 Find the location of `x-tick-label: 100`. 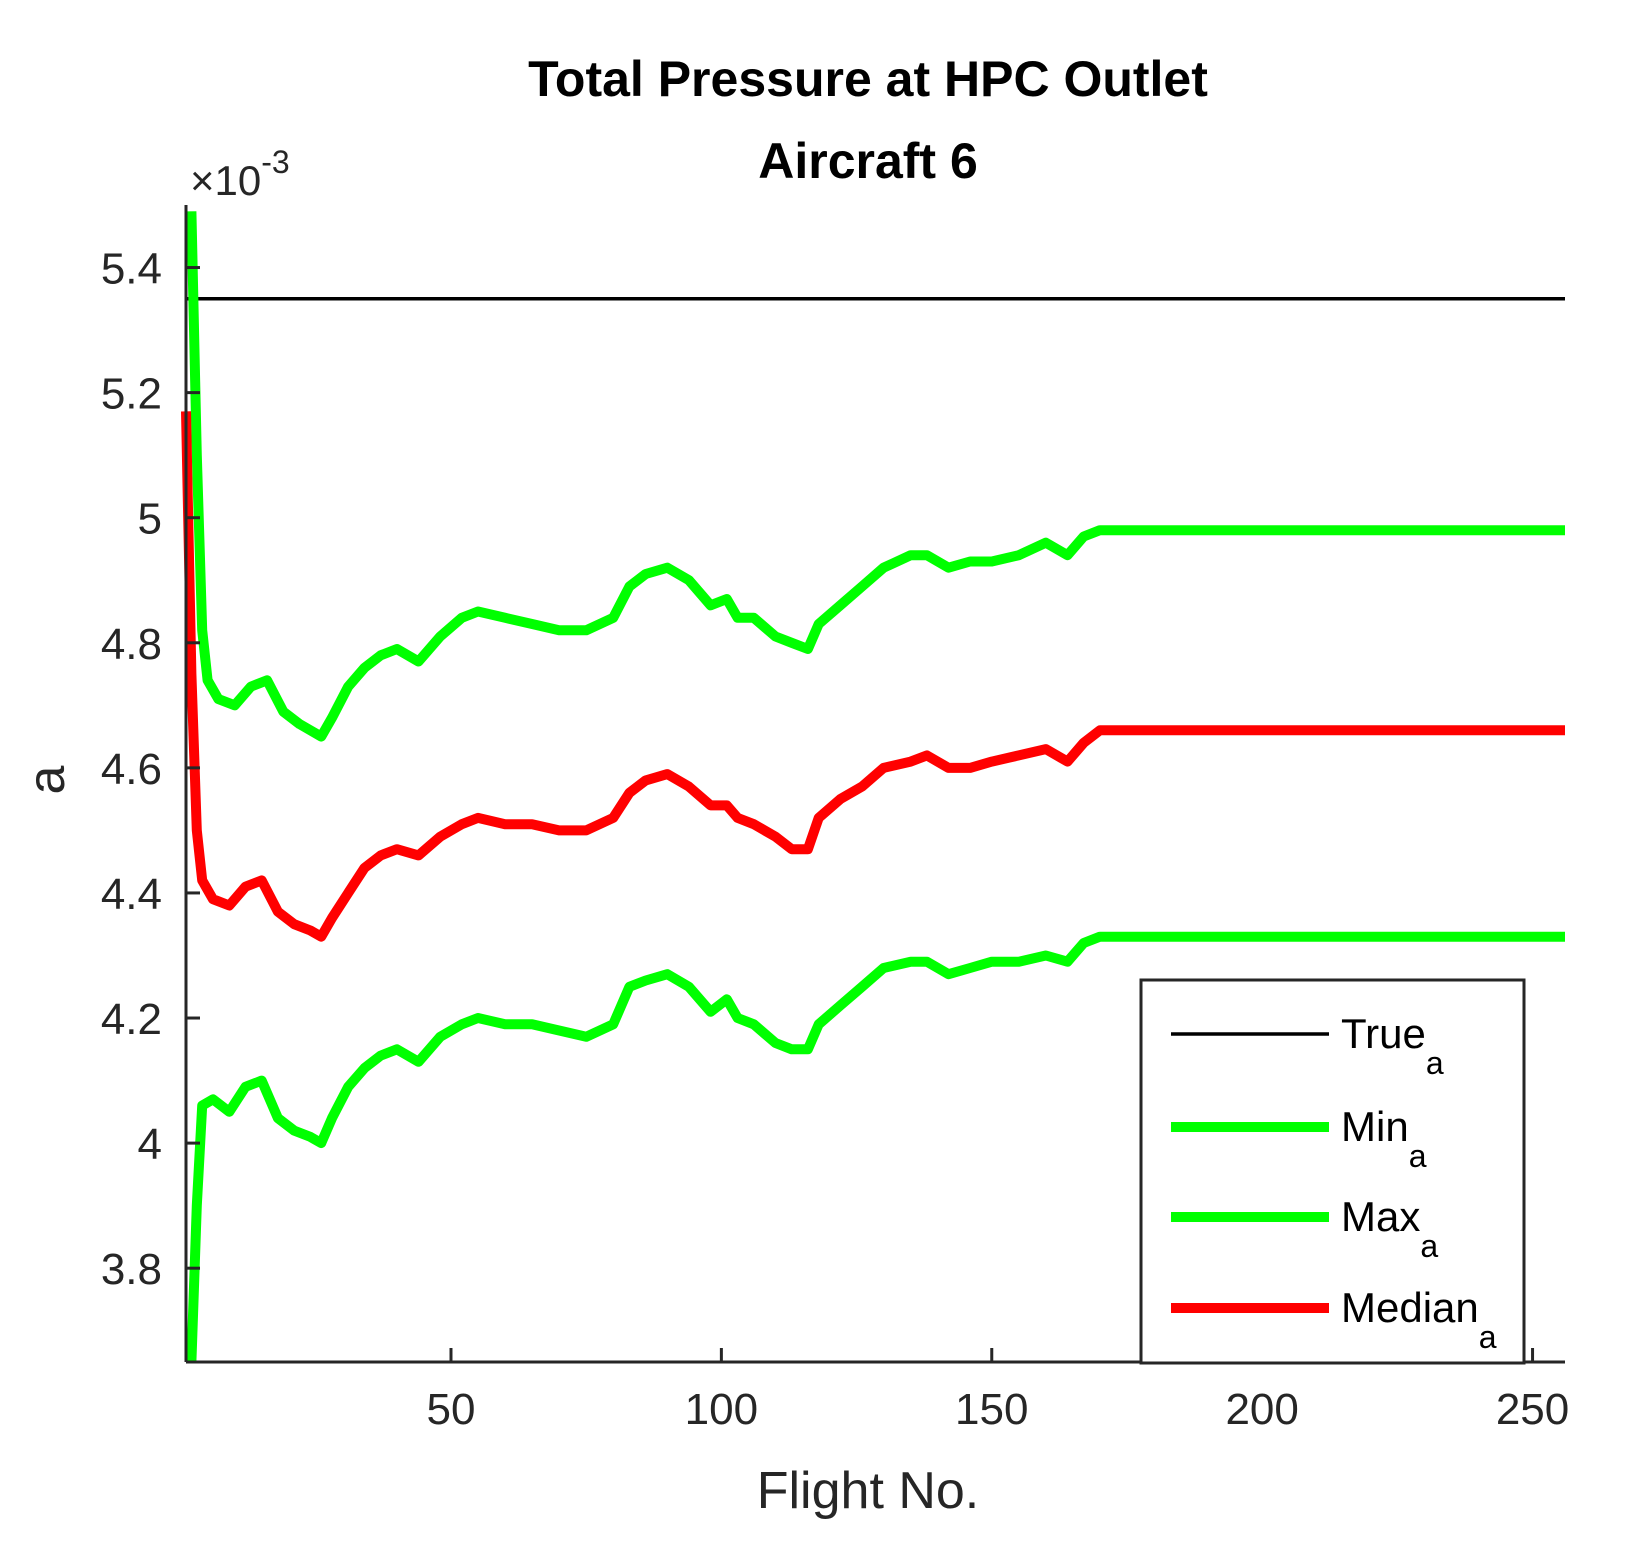

x-tick-label: 100 is located at coordinates (721, 1409).